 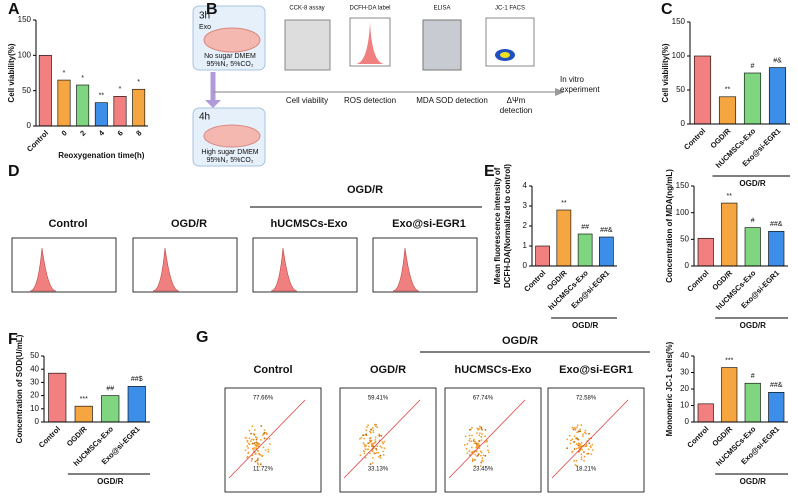 I want to click on gas-label: 95%N₂ 5%CO₂, so click(x=229, y=160).